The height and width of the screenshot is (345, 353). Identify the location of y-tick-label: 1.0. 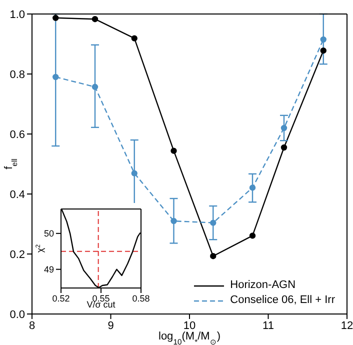
(17, 14).